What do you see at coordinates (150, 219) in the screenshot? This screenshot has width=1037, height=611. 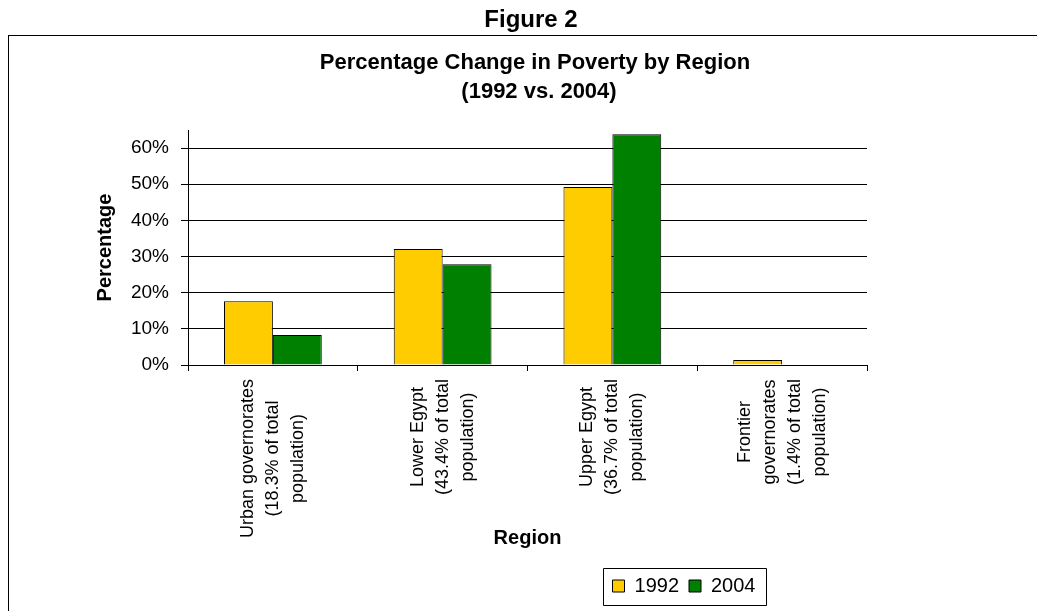 I see `y-tick-label: 40%` at bounding box center [150, 219].